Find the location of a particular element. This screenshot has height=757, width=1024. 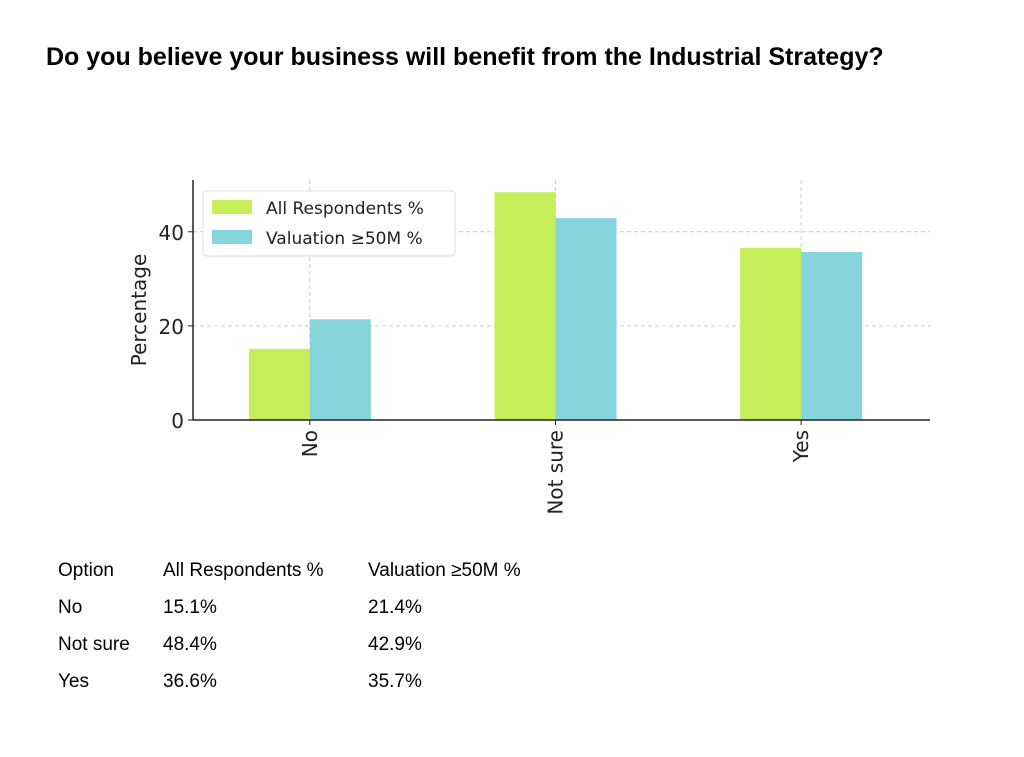

y-tick-label: 40 is located at coordinates (171, 233).